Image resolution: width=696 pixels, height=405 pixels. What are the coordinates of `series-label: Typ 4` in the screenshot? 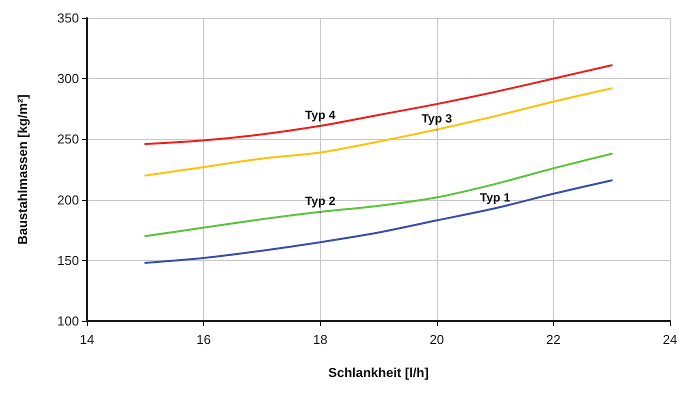 It's located at (320, 115).